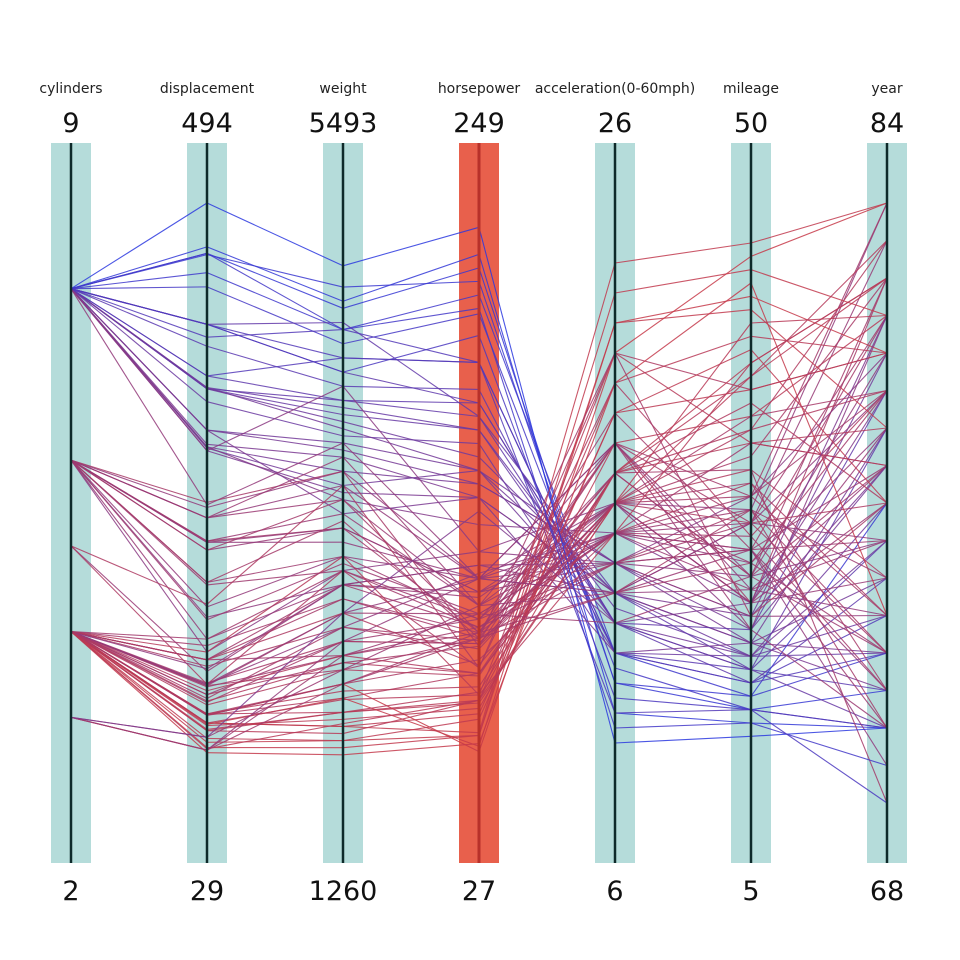 This screenshot has width=960, height=960. I want to click on axis-title-mileage: mileage, so click(751, 89).